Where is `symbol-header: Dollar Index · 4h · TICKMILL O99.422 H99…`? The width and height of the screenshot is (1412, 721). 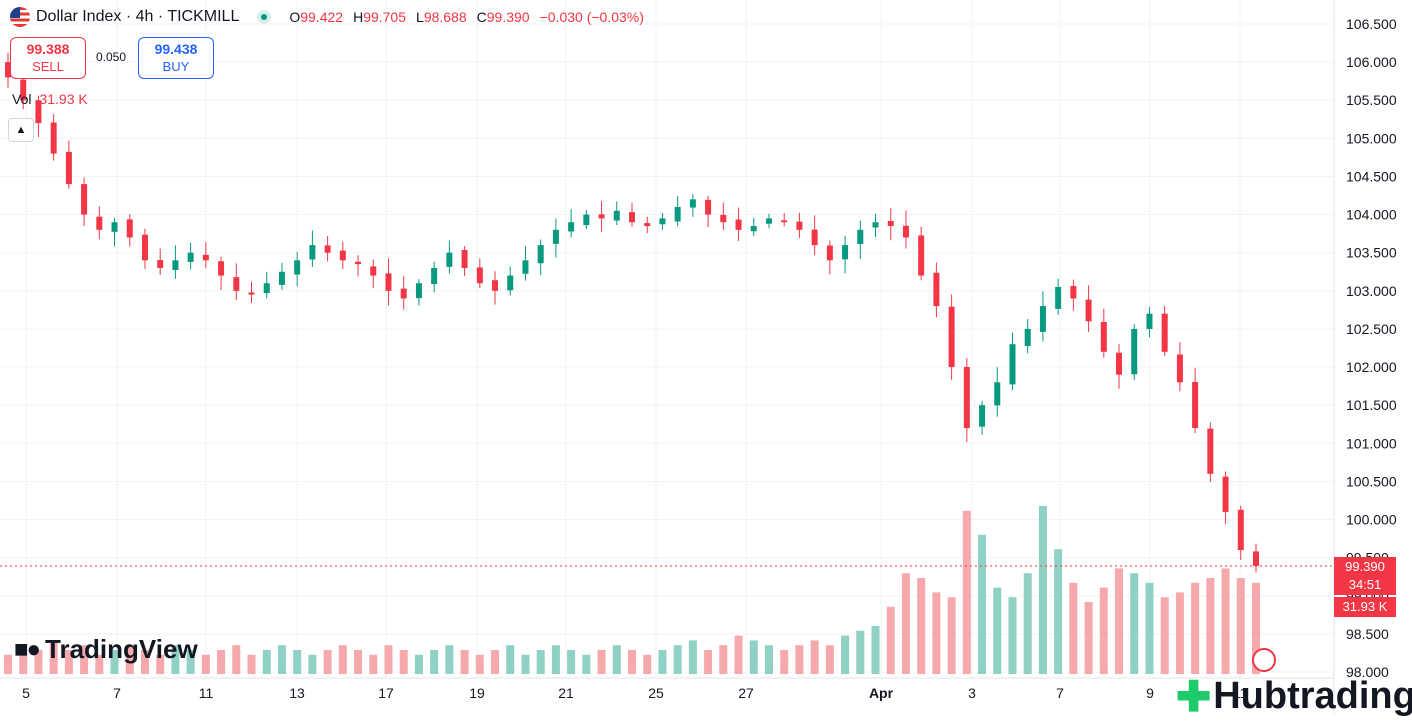 symbol-header: Dollar Index · 4h · TICKMILL O99.422 H99… is located at coordinates (327, 17).